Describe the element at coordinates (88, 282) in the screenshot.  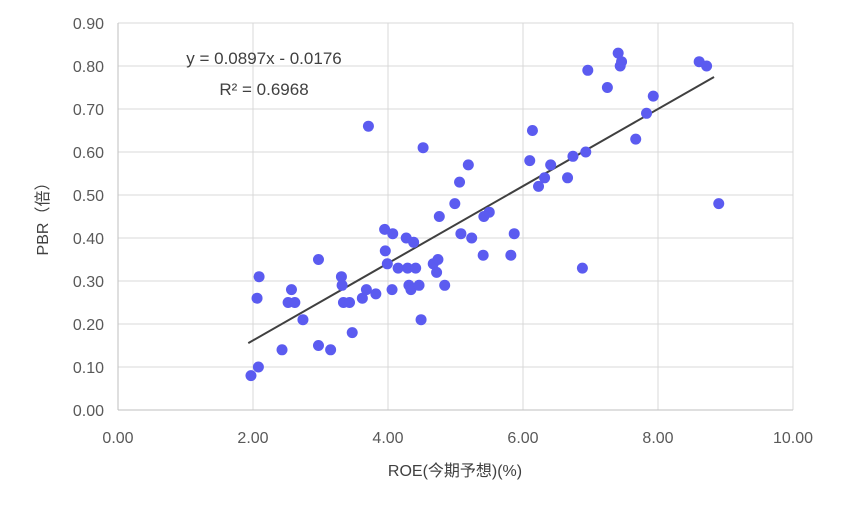
I see `y-tick-label: 0.30` at that location.